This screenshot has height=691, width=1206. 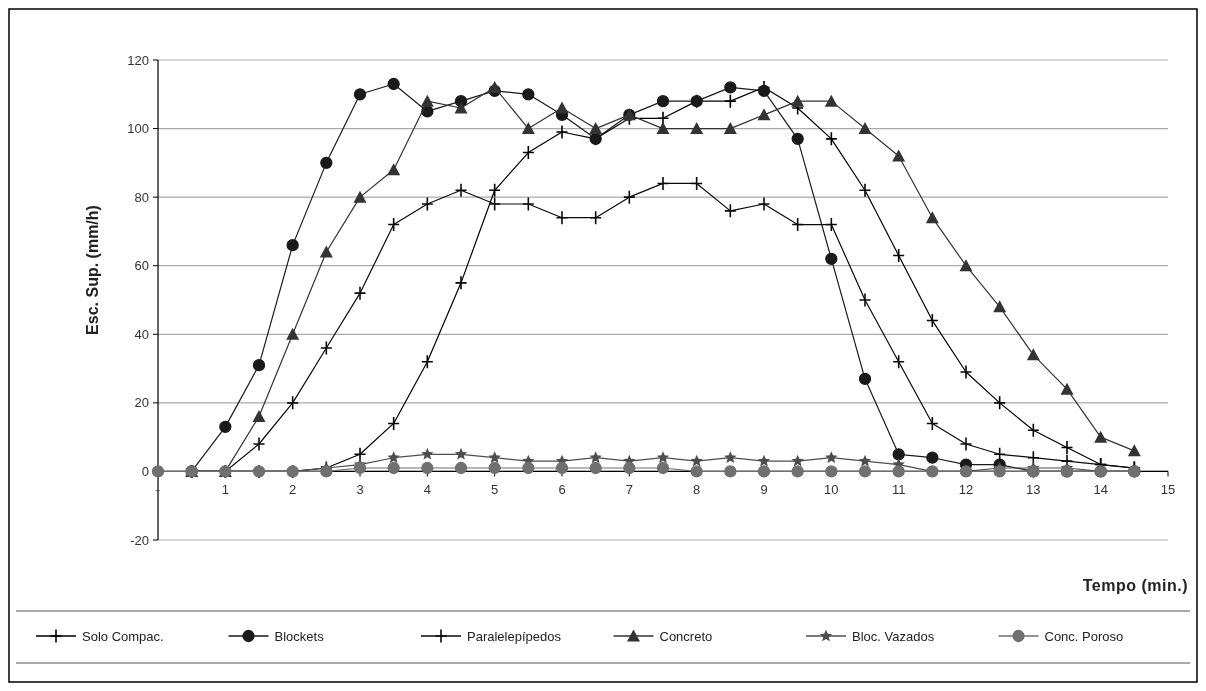 I want to click on legend-label: Concreto, so click(x=686, y=636).